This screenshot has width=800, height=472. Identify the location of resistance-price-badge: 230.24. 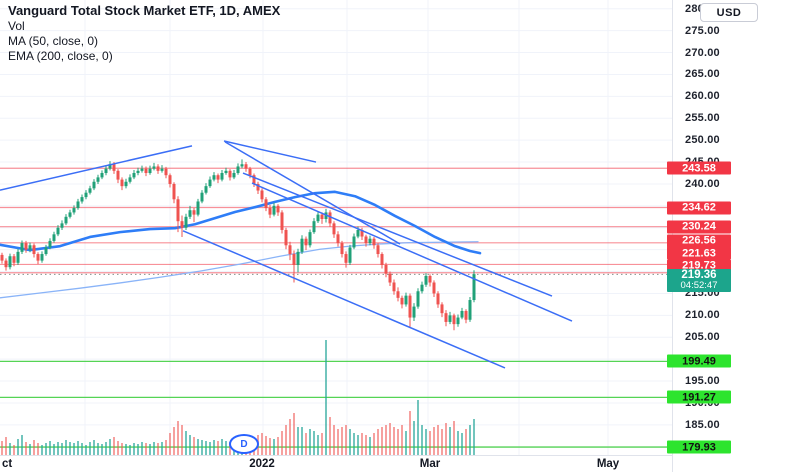
(699, 227).